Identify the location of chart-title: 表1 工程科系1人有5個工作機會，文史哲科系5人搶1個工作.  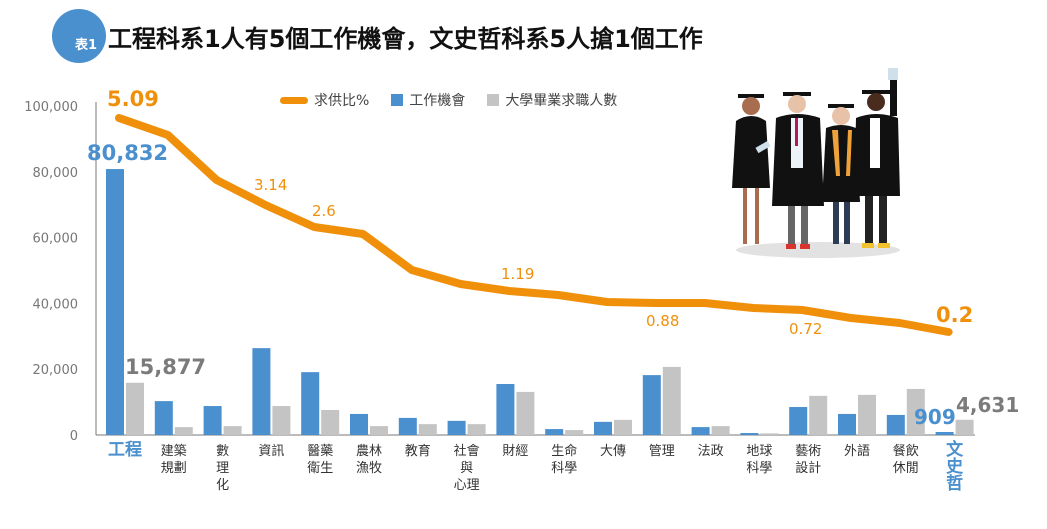
(377, 36).